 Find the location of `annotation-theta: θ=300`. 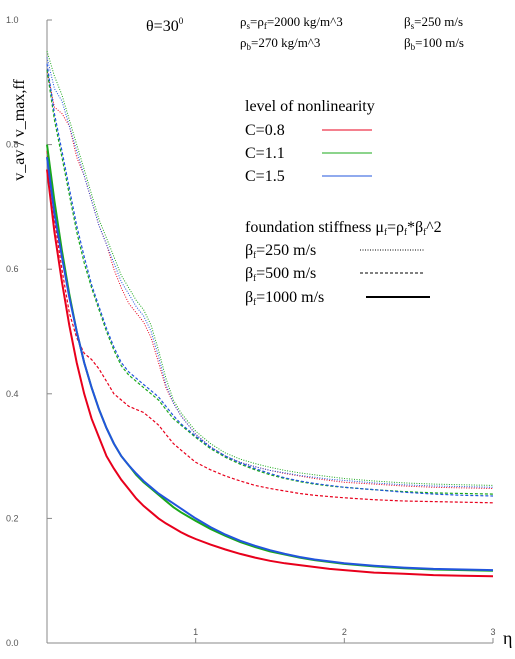

annotation-theta: θ=300 is located at coordinates (165, 25).